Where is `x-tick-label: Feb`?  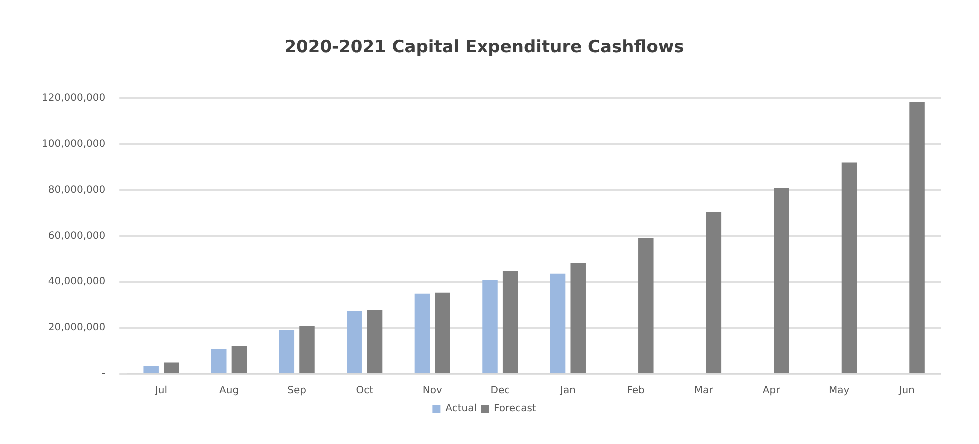 x-tick-label: Feb is located at coordinates (636, 391).